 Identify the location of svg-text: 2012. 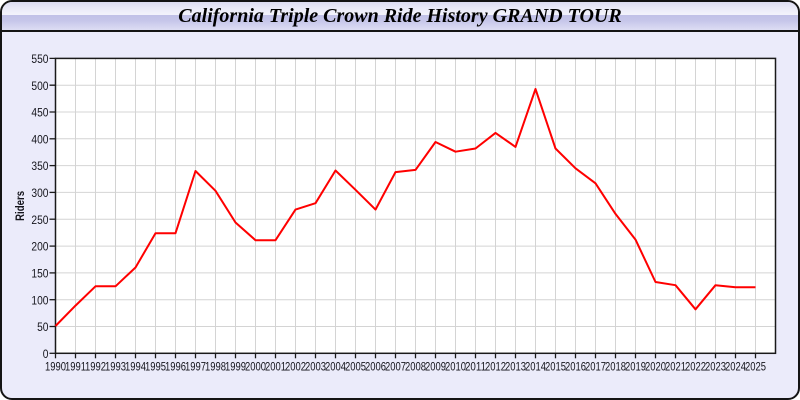
(495, 367).